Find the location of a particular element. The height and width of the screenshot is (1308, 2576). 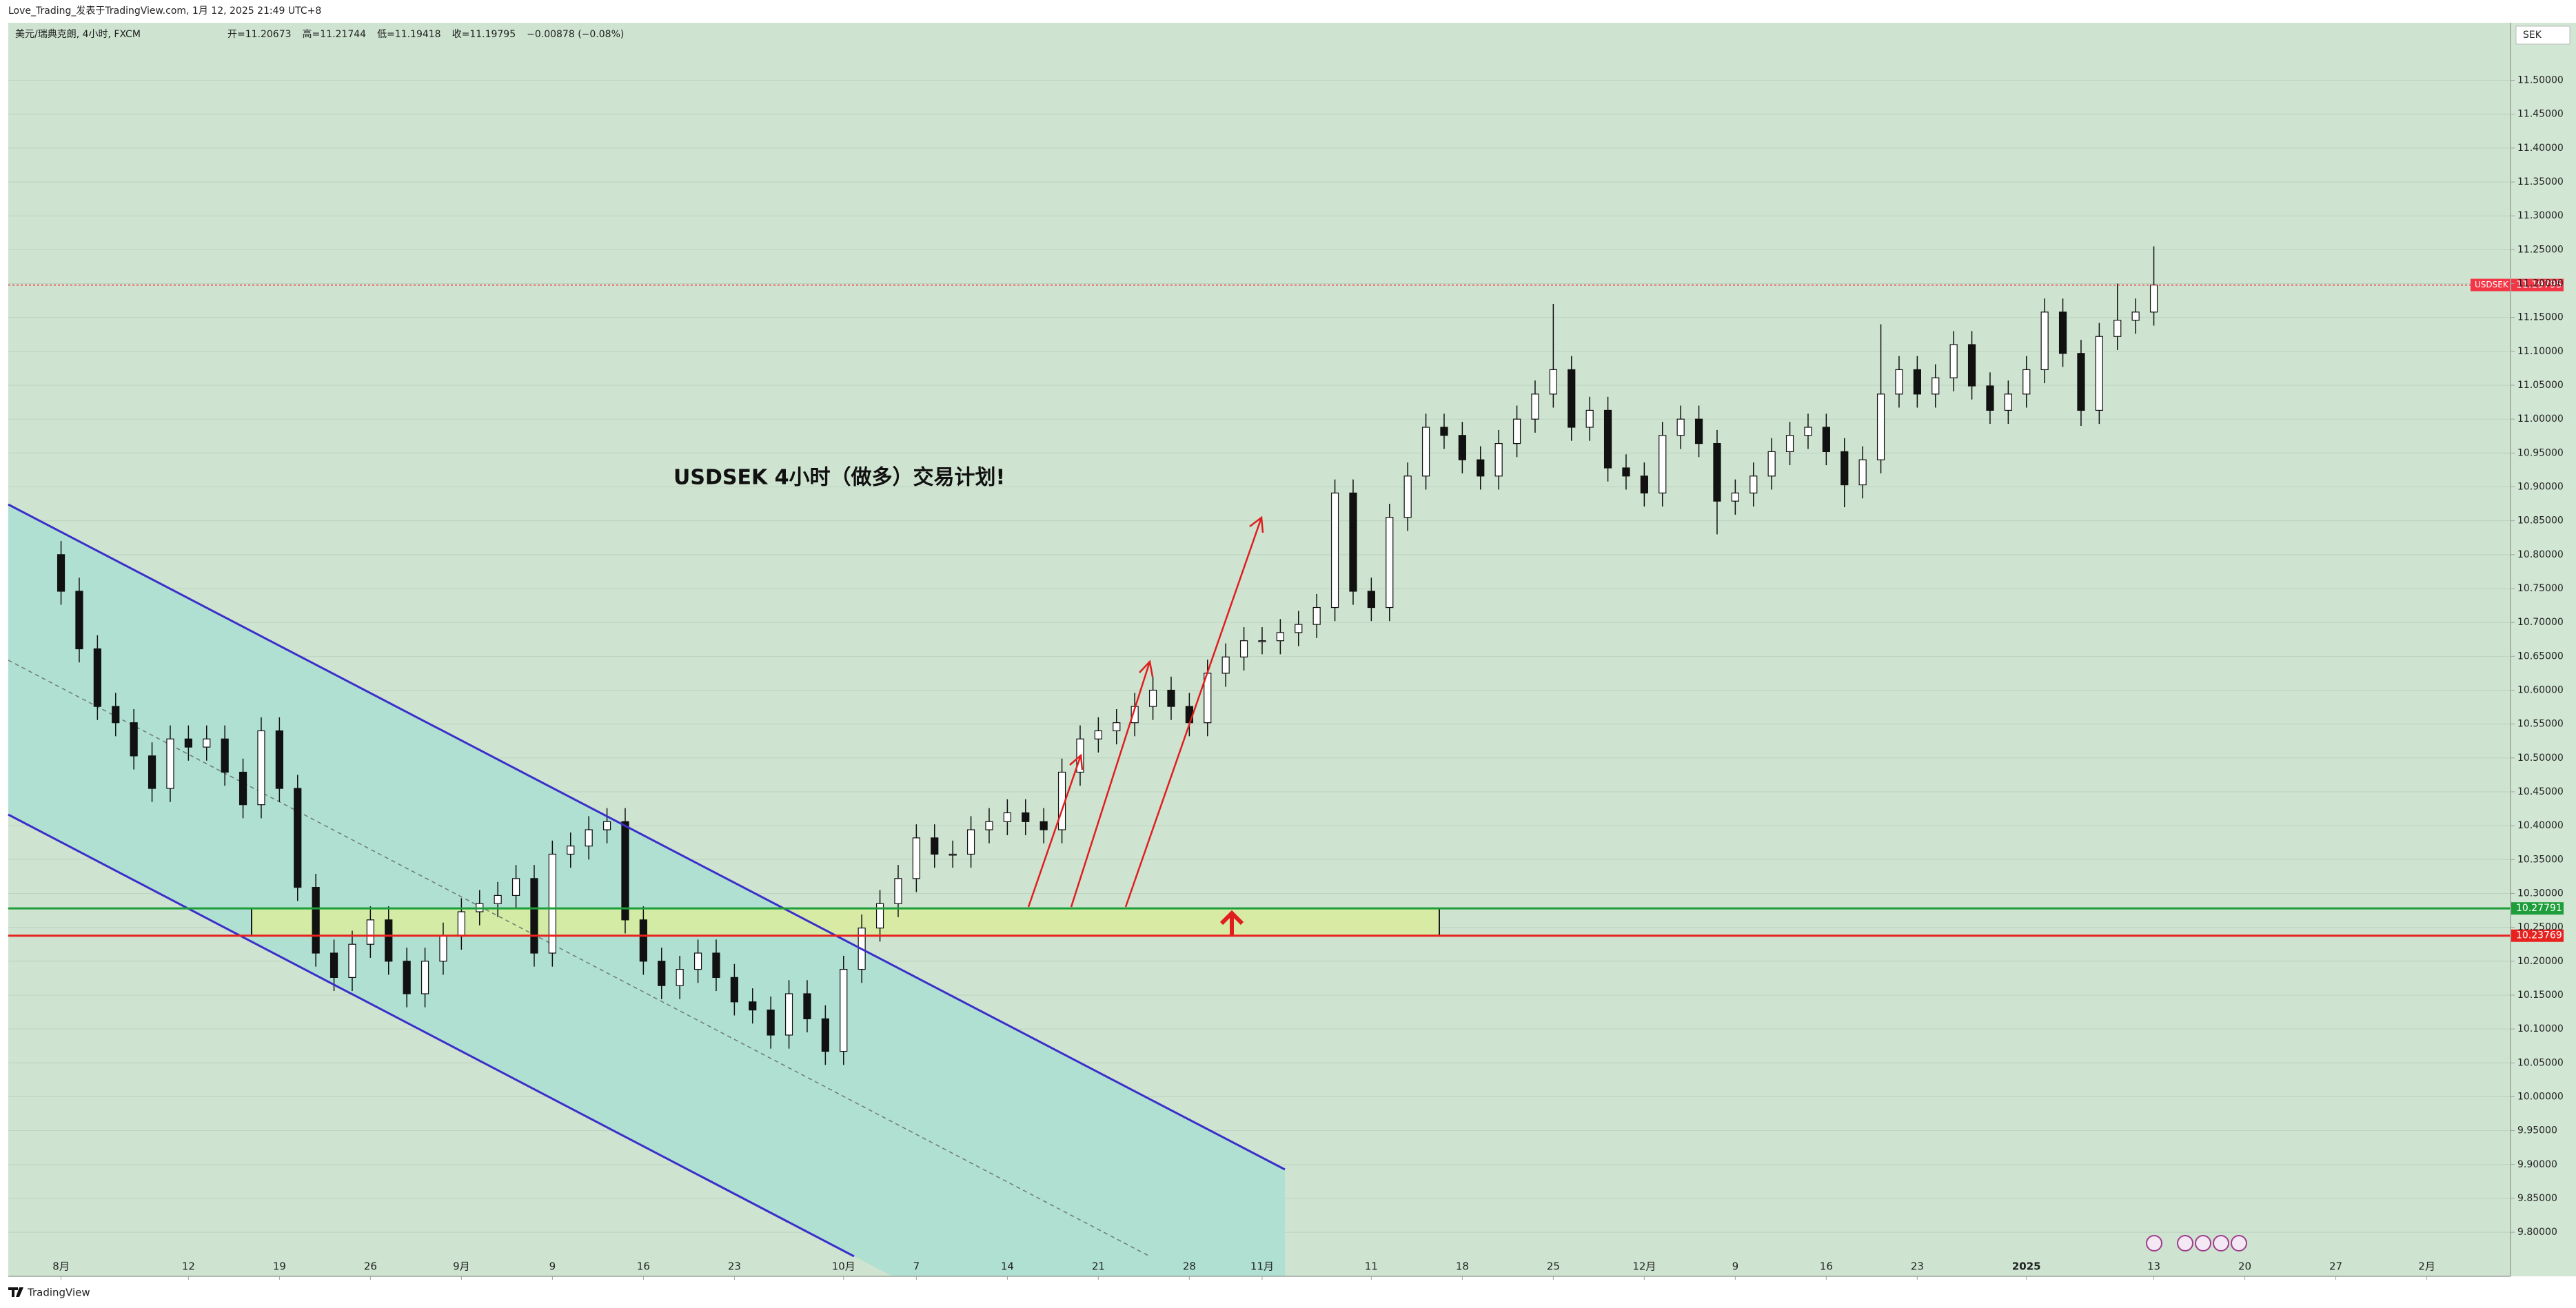

y-tick-label: 10.75000 is located at coordinates (2540, 588).